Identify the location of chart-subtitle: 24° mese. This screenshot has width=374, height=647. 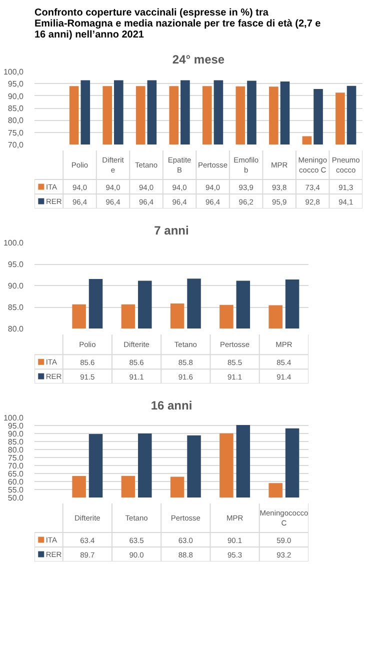
(198, 59).